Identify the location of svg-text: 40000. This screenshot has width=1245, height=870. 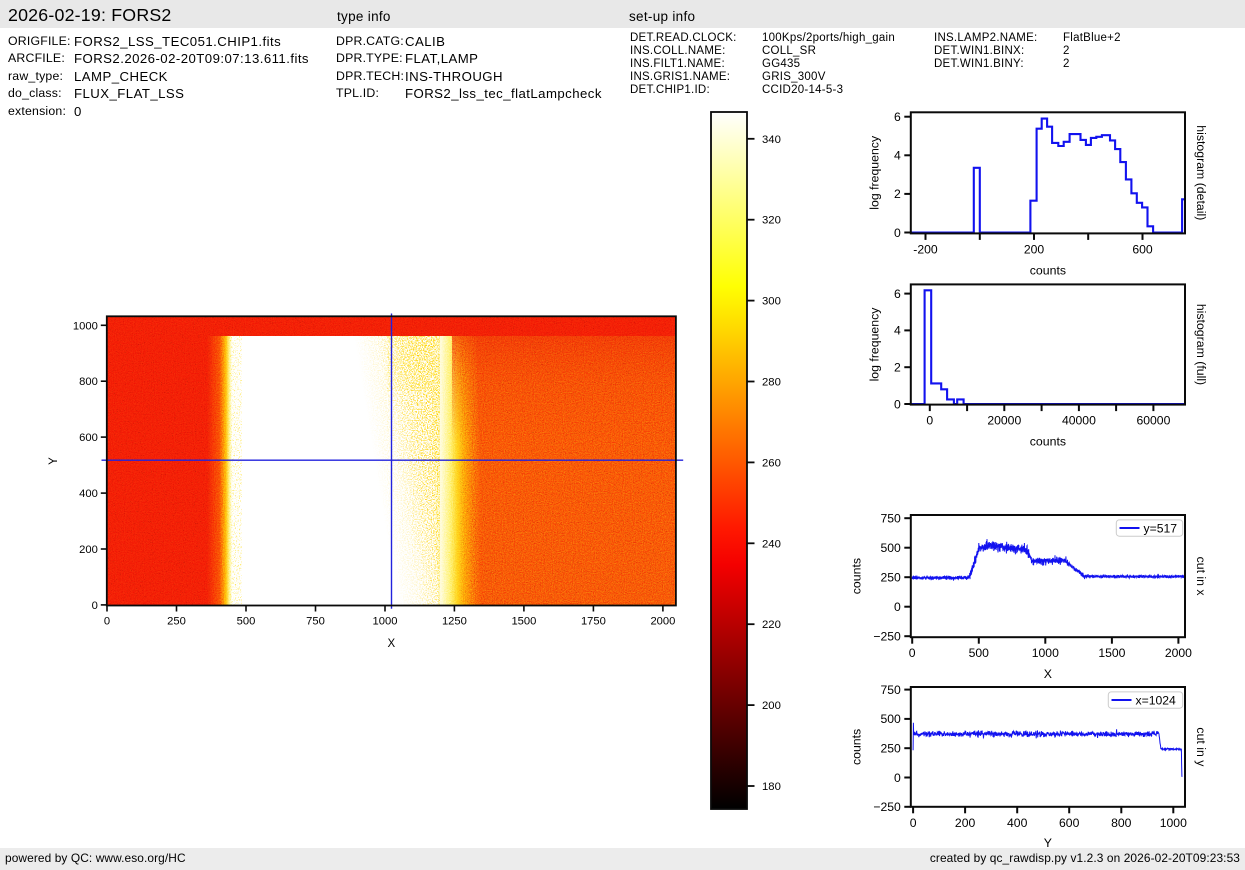
(1079, 421).